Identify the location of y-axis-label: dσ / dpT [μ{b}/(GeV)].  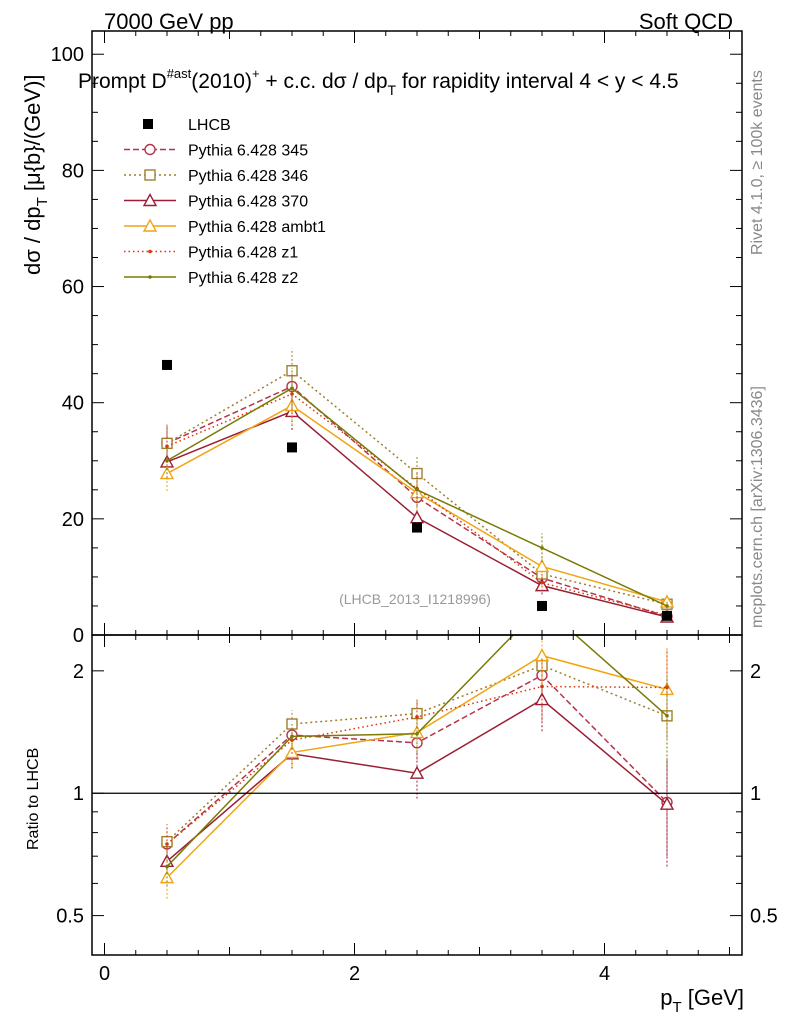
(35, 174).